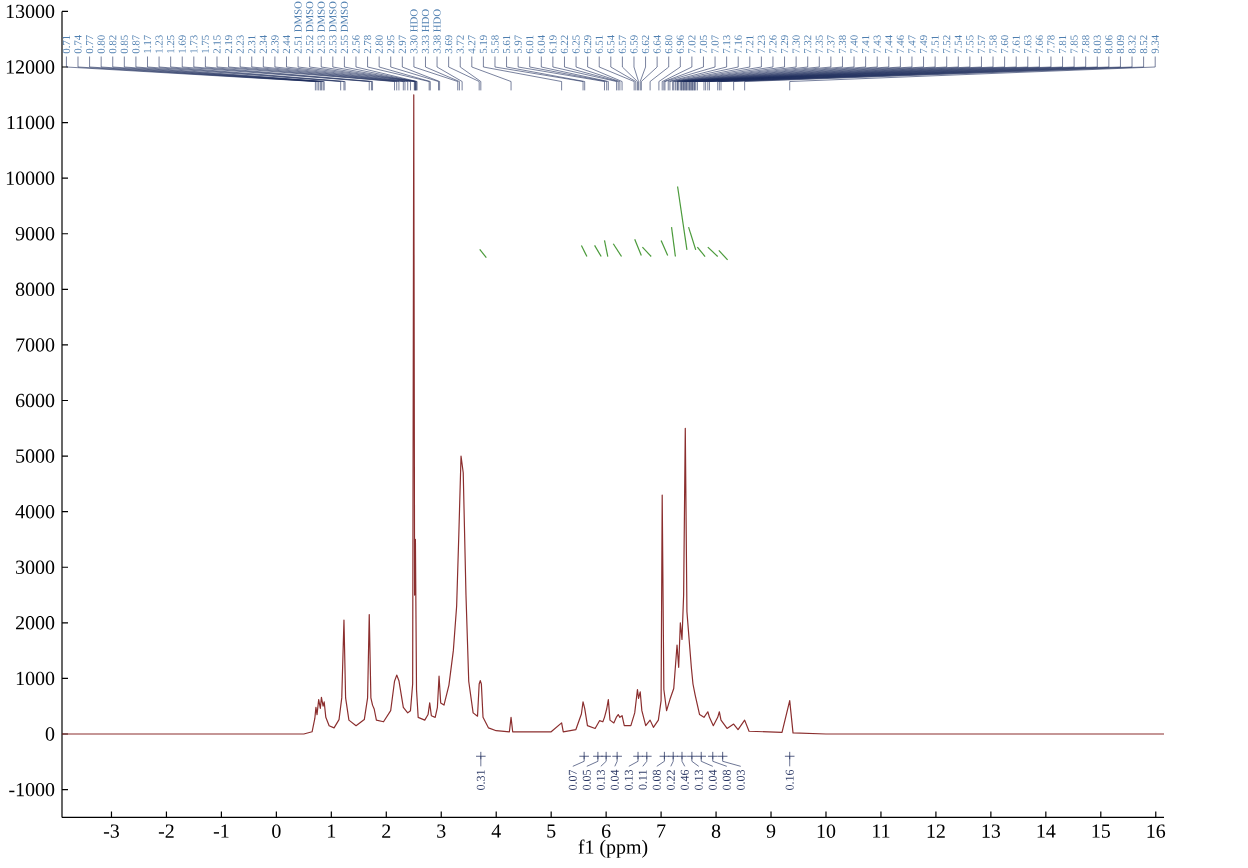  What do you see at coordinates (35, 511) in the screenshot?
I see `y-tick-label: 4000` at bounding box center [35, 511].